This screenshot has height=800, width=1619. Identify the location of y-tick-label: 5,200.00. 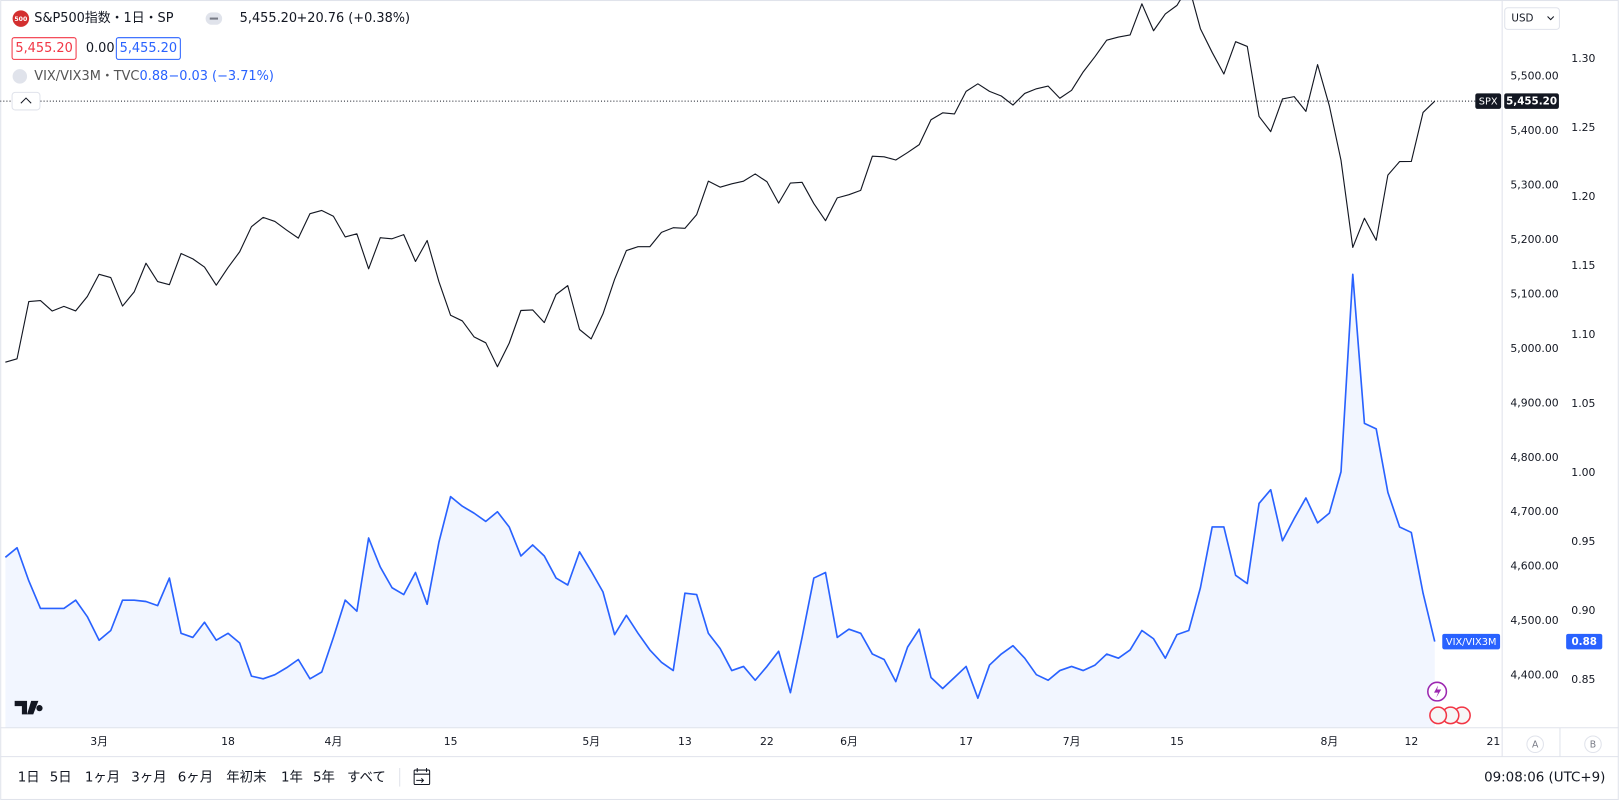
(1534, 239).